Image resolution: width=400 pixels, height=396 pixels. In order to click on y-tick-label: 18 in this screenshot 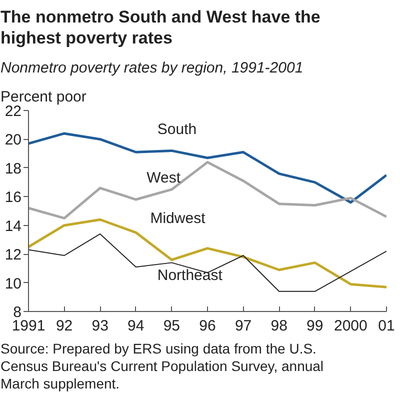, I will do `click(13, 169)`.